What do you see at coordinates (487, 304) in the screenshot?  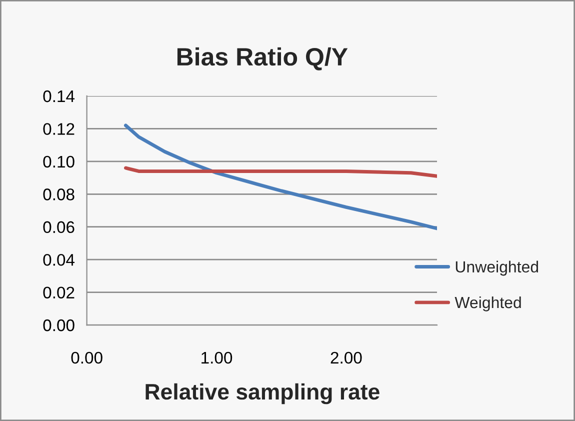 I see `legend-label: Weighted` at bounding box center [487, 304].